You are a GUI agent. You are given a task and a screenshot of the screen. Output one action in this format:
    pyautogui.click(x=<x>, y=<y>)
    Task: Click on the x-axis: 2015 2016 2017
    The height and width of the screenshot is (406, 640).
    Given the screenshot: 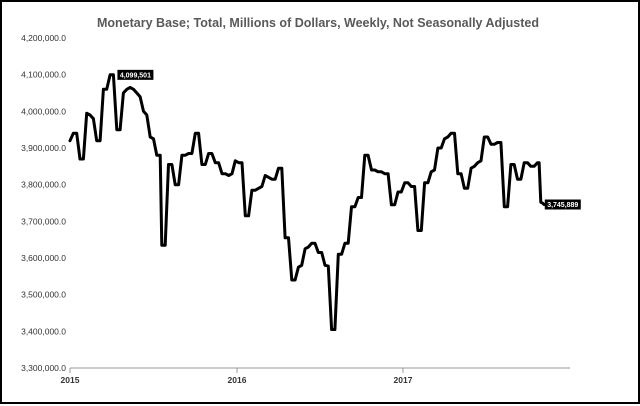 What is the action you would take?
    pyautogui.click(x=315, y=376)
    